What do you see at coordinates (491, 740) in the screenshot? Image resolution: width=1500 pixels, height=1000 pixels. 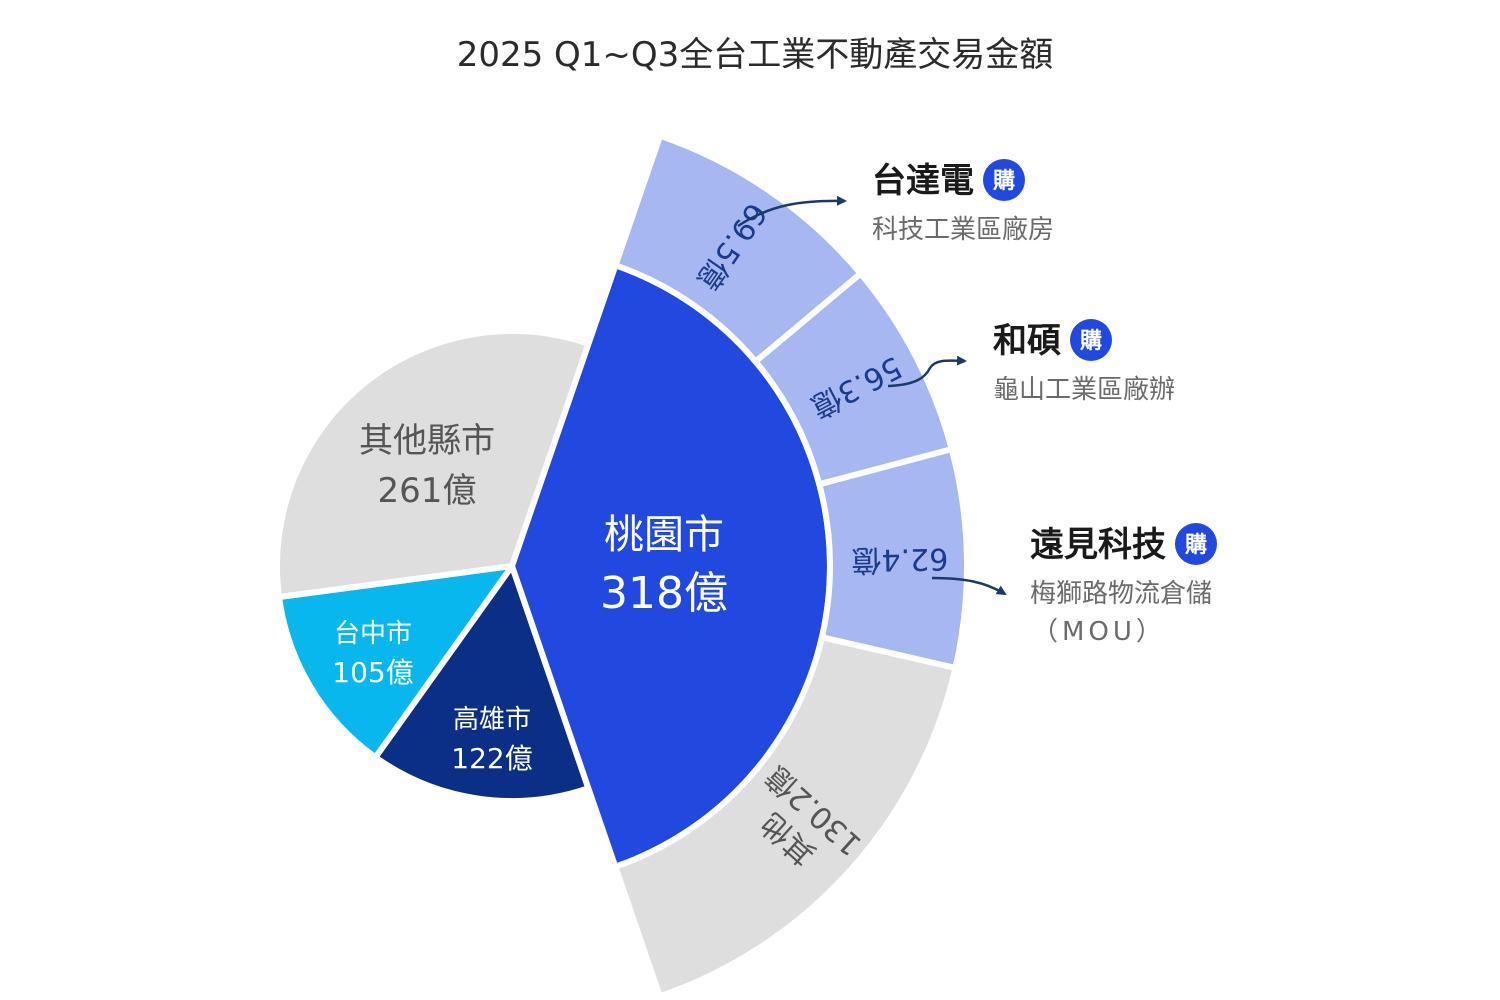 I see `label-kaohsiung: 高雄市 122億` at bounding box center [491, 740].